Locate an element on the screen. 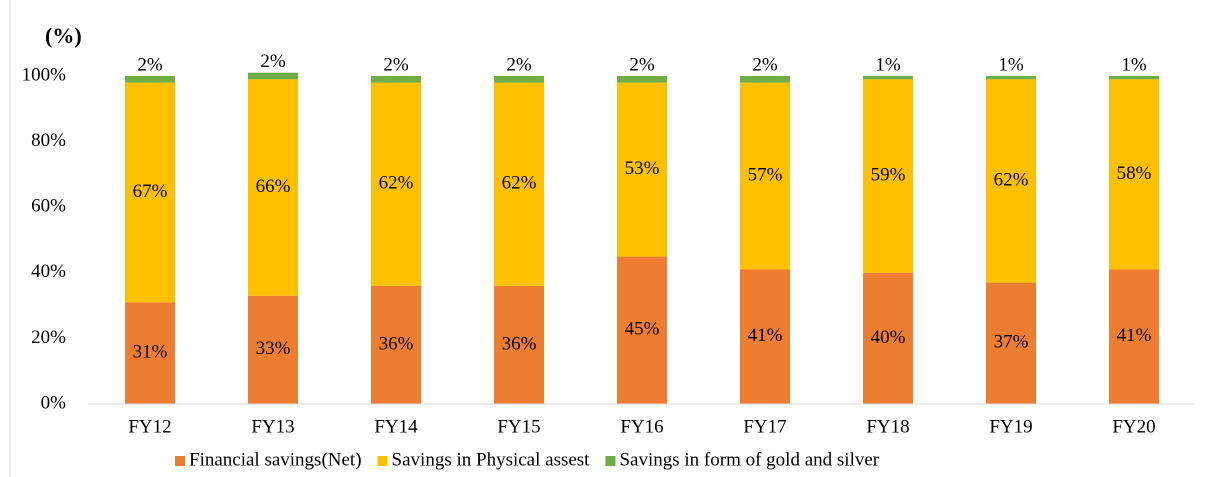 The height and width of the screenshot is (477, 1209). x-tick-label: FY19 is located at coordinates (1010, 426).